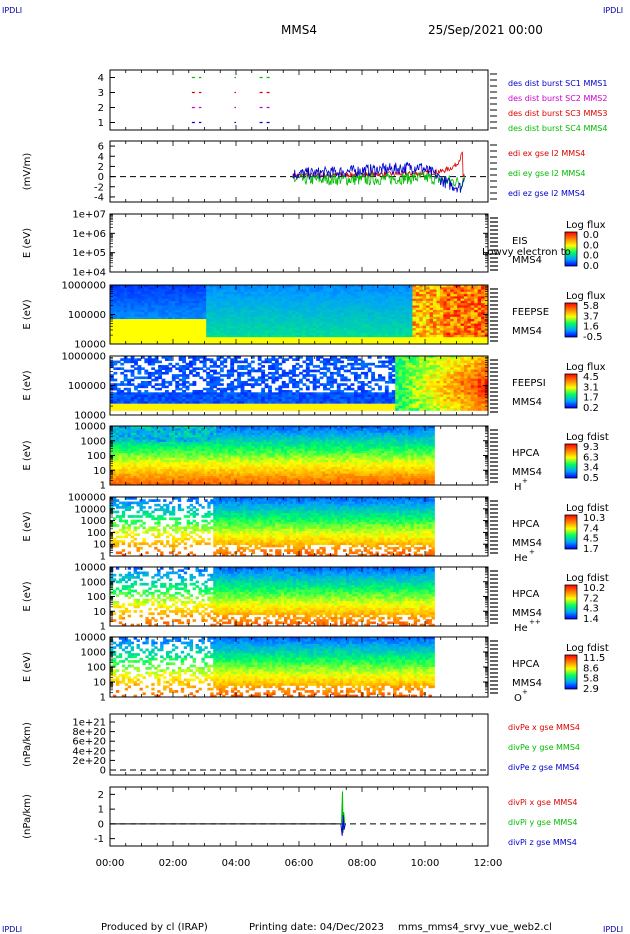 This screenshot has width=630, height=934. I want to click on colorbar-tick-label: 0.0, so click(591, 266).